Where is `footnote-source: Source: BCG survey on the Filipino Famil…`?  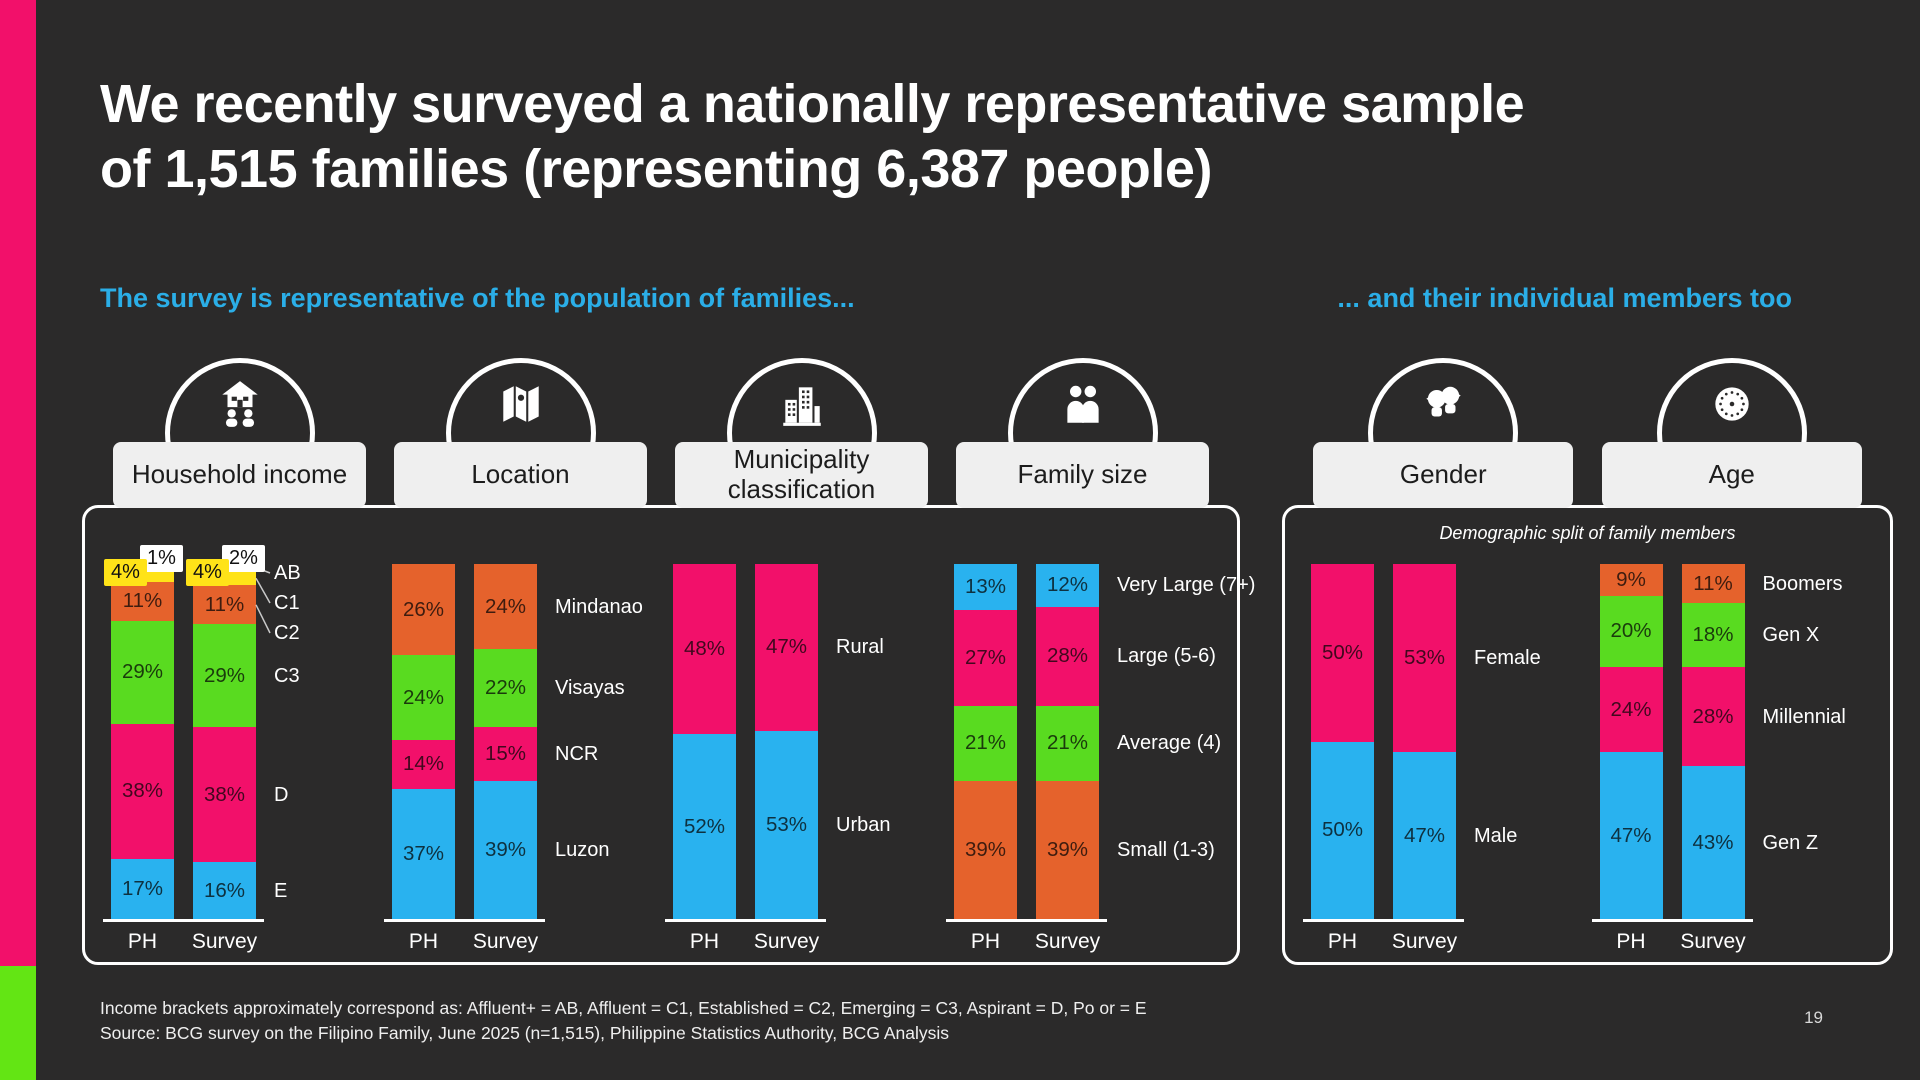
footnote-source: Source: BCG survey on the Filipino Famil… is located at coordinates (524, 1033).